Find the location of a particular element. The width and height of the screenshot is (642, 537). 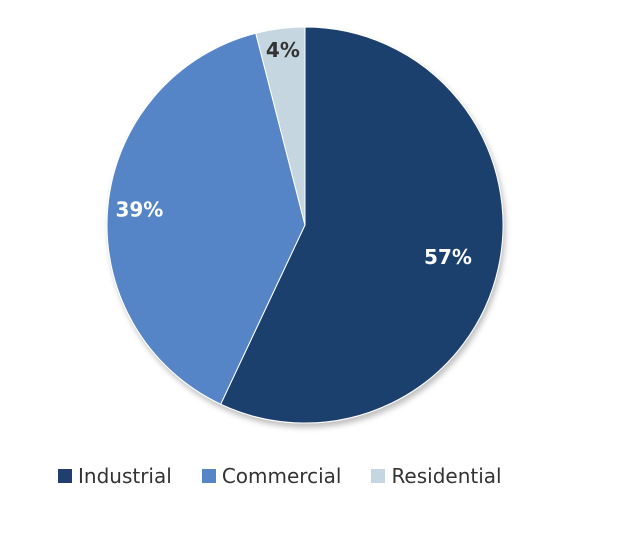

pie-slice-residential is located at coordinates (280, 126).